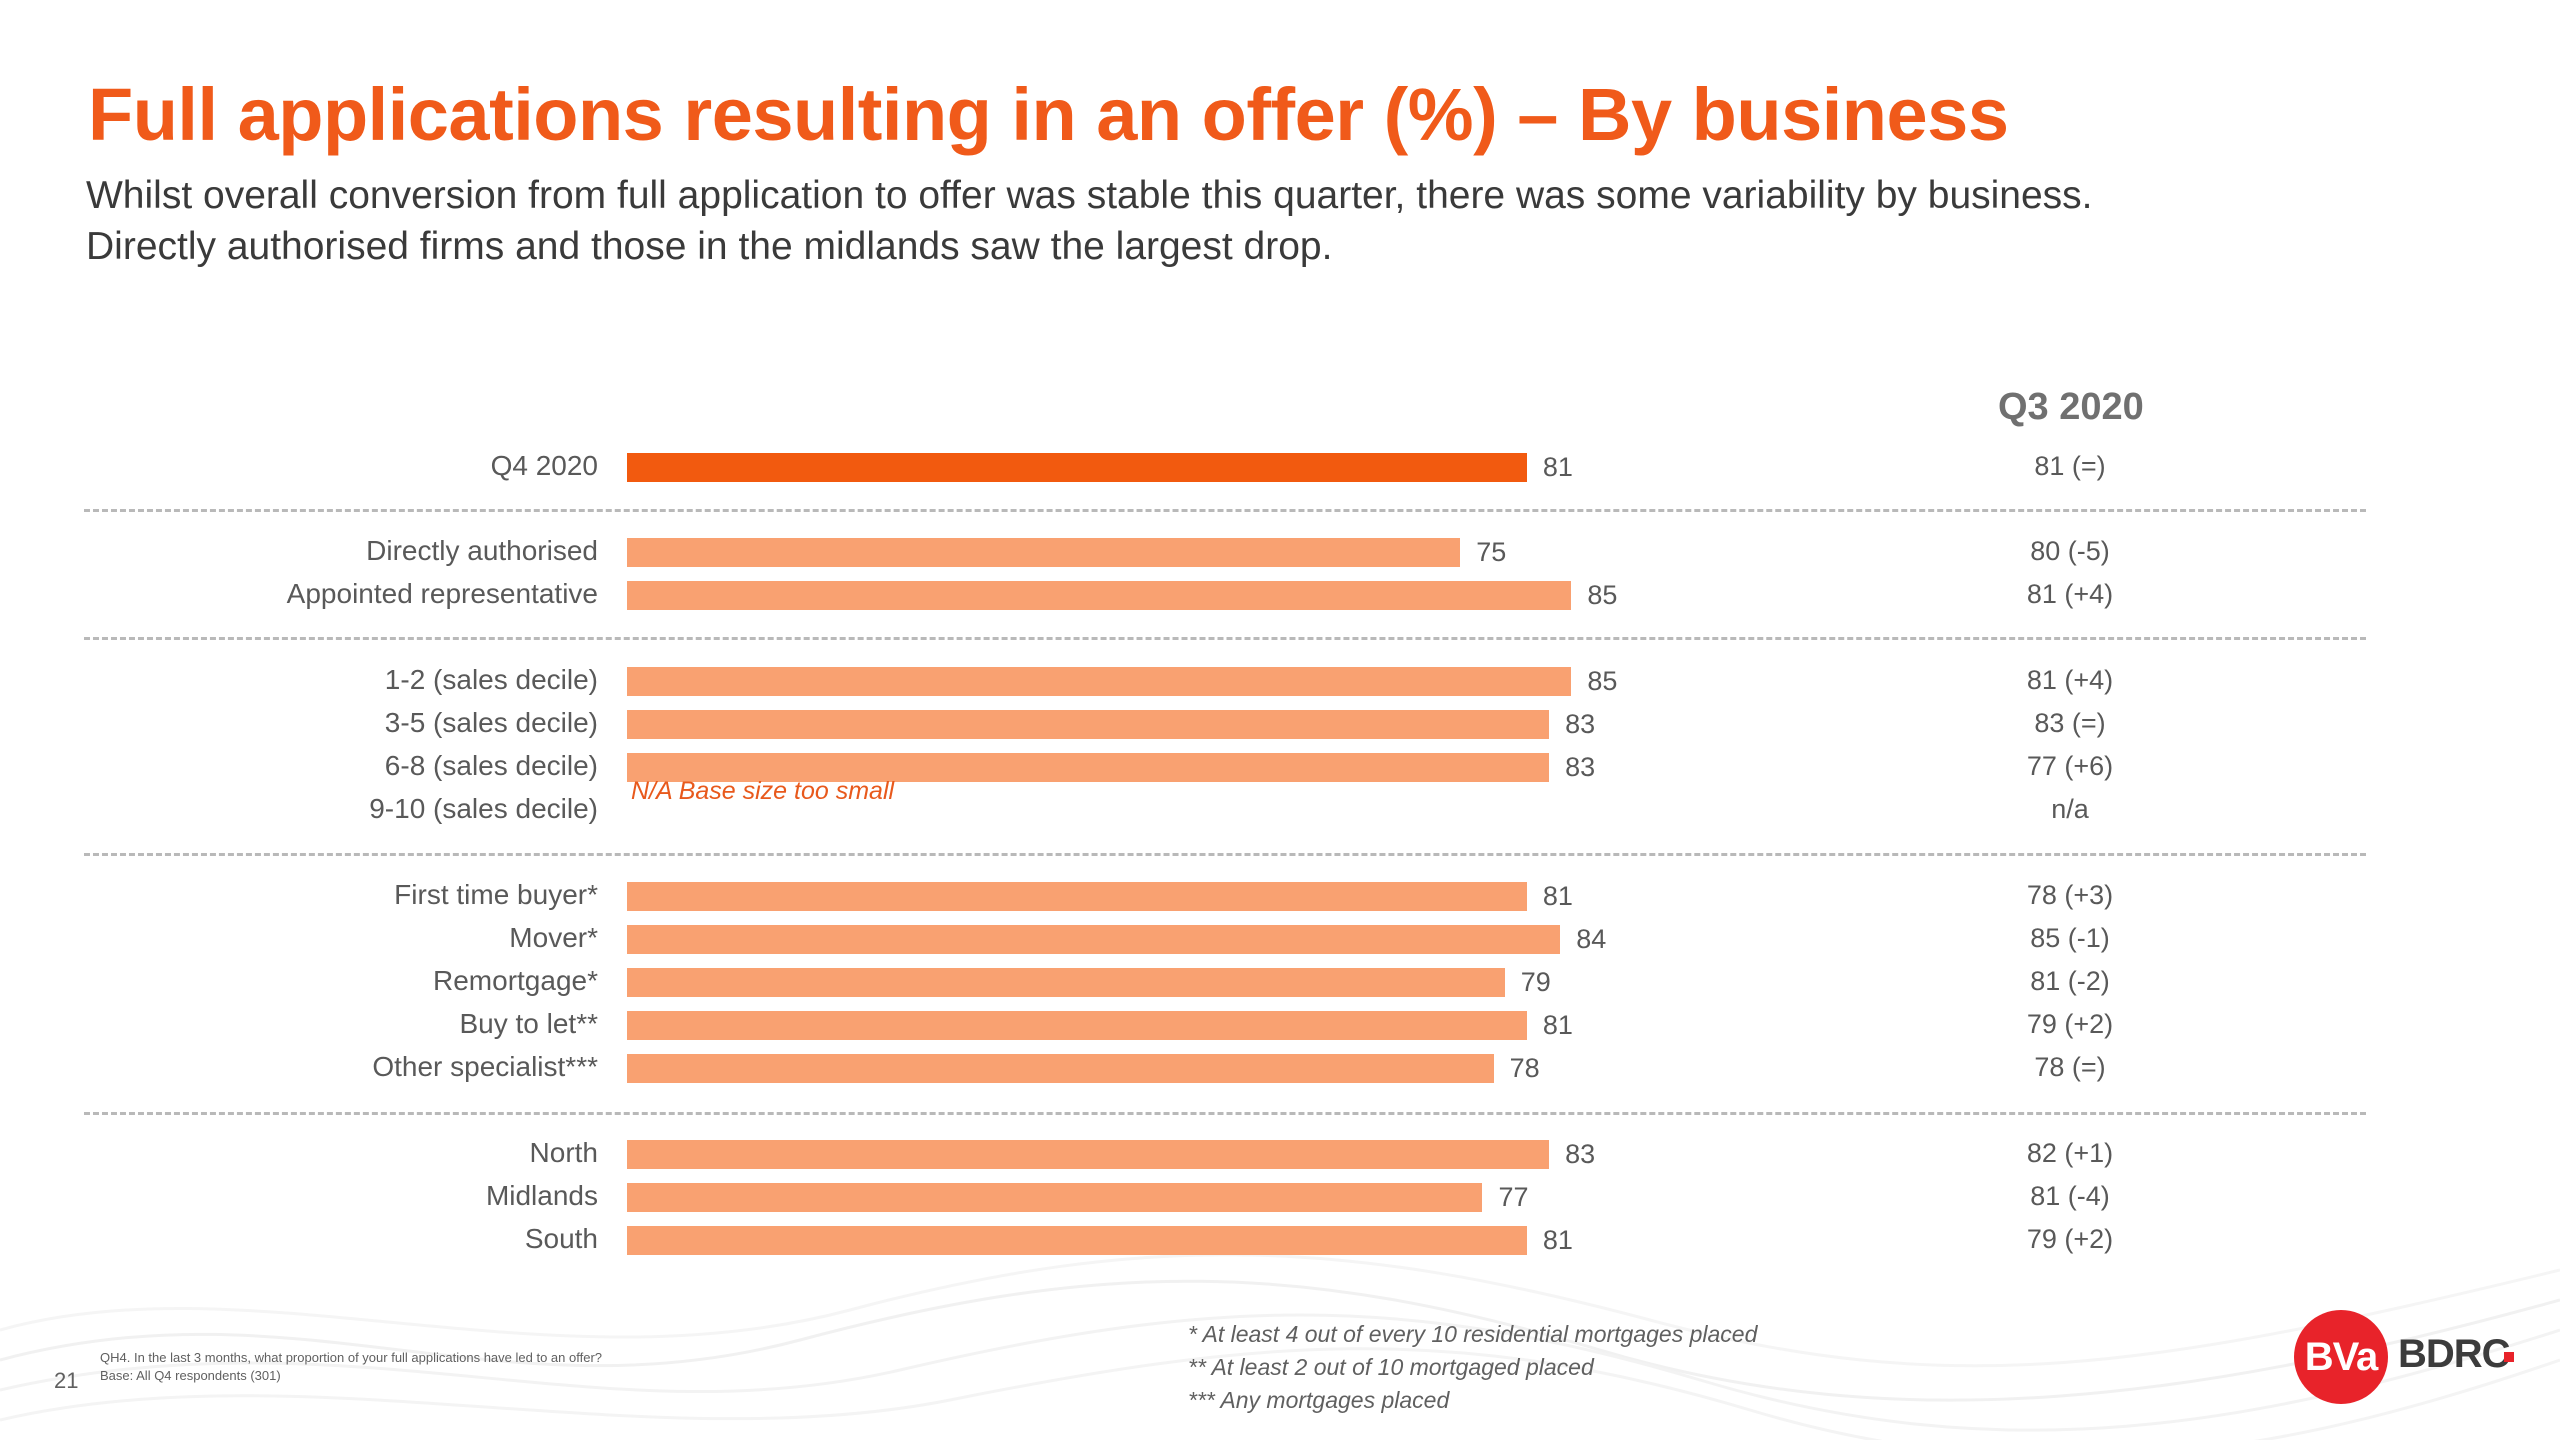 This screenshot has width=2560, height=1440. What do you see at coordinates (528, 1023) in the screenshot?
I see `category-label: Buy to let**` at bounding box center [528, 1023].